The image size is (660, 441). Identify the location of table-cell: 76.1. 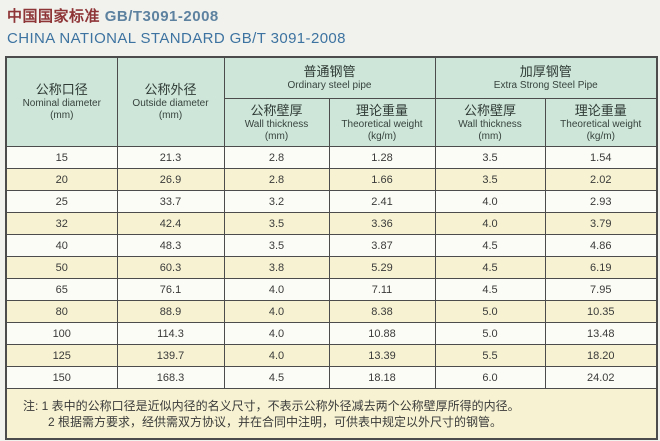
(170, 289).